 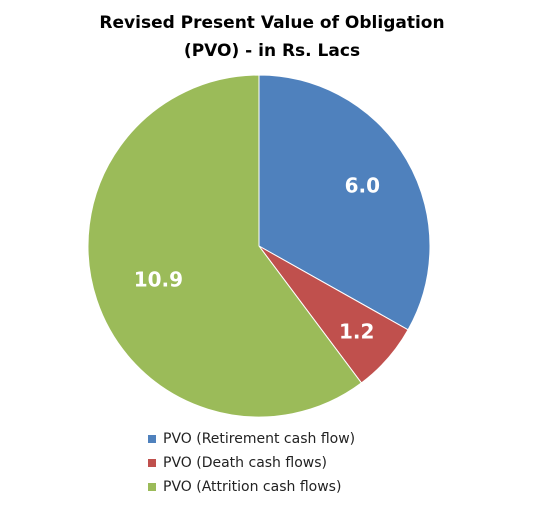 What do you see at coordinates (272, 51) in the screenshot?
I see `chart-title-line-2: (PVO) - in Rs. Lacs` at bounding box center [272, 51].